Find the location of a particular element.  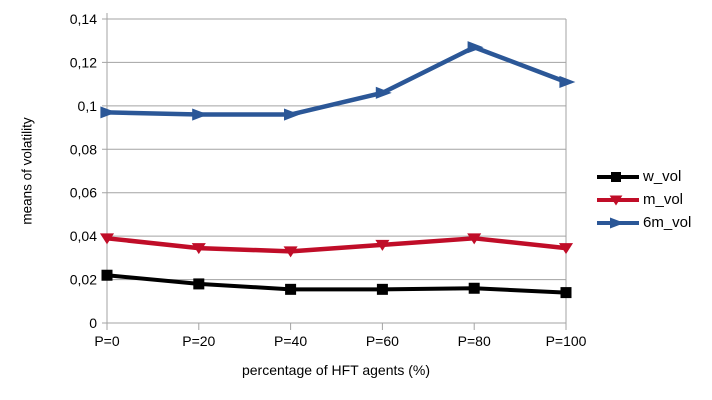

legend-item-w_vol: w_vol is located at coordinates (644, 176).